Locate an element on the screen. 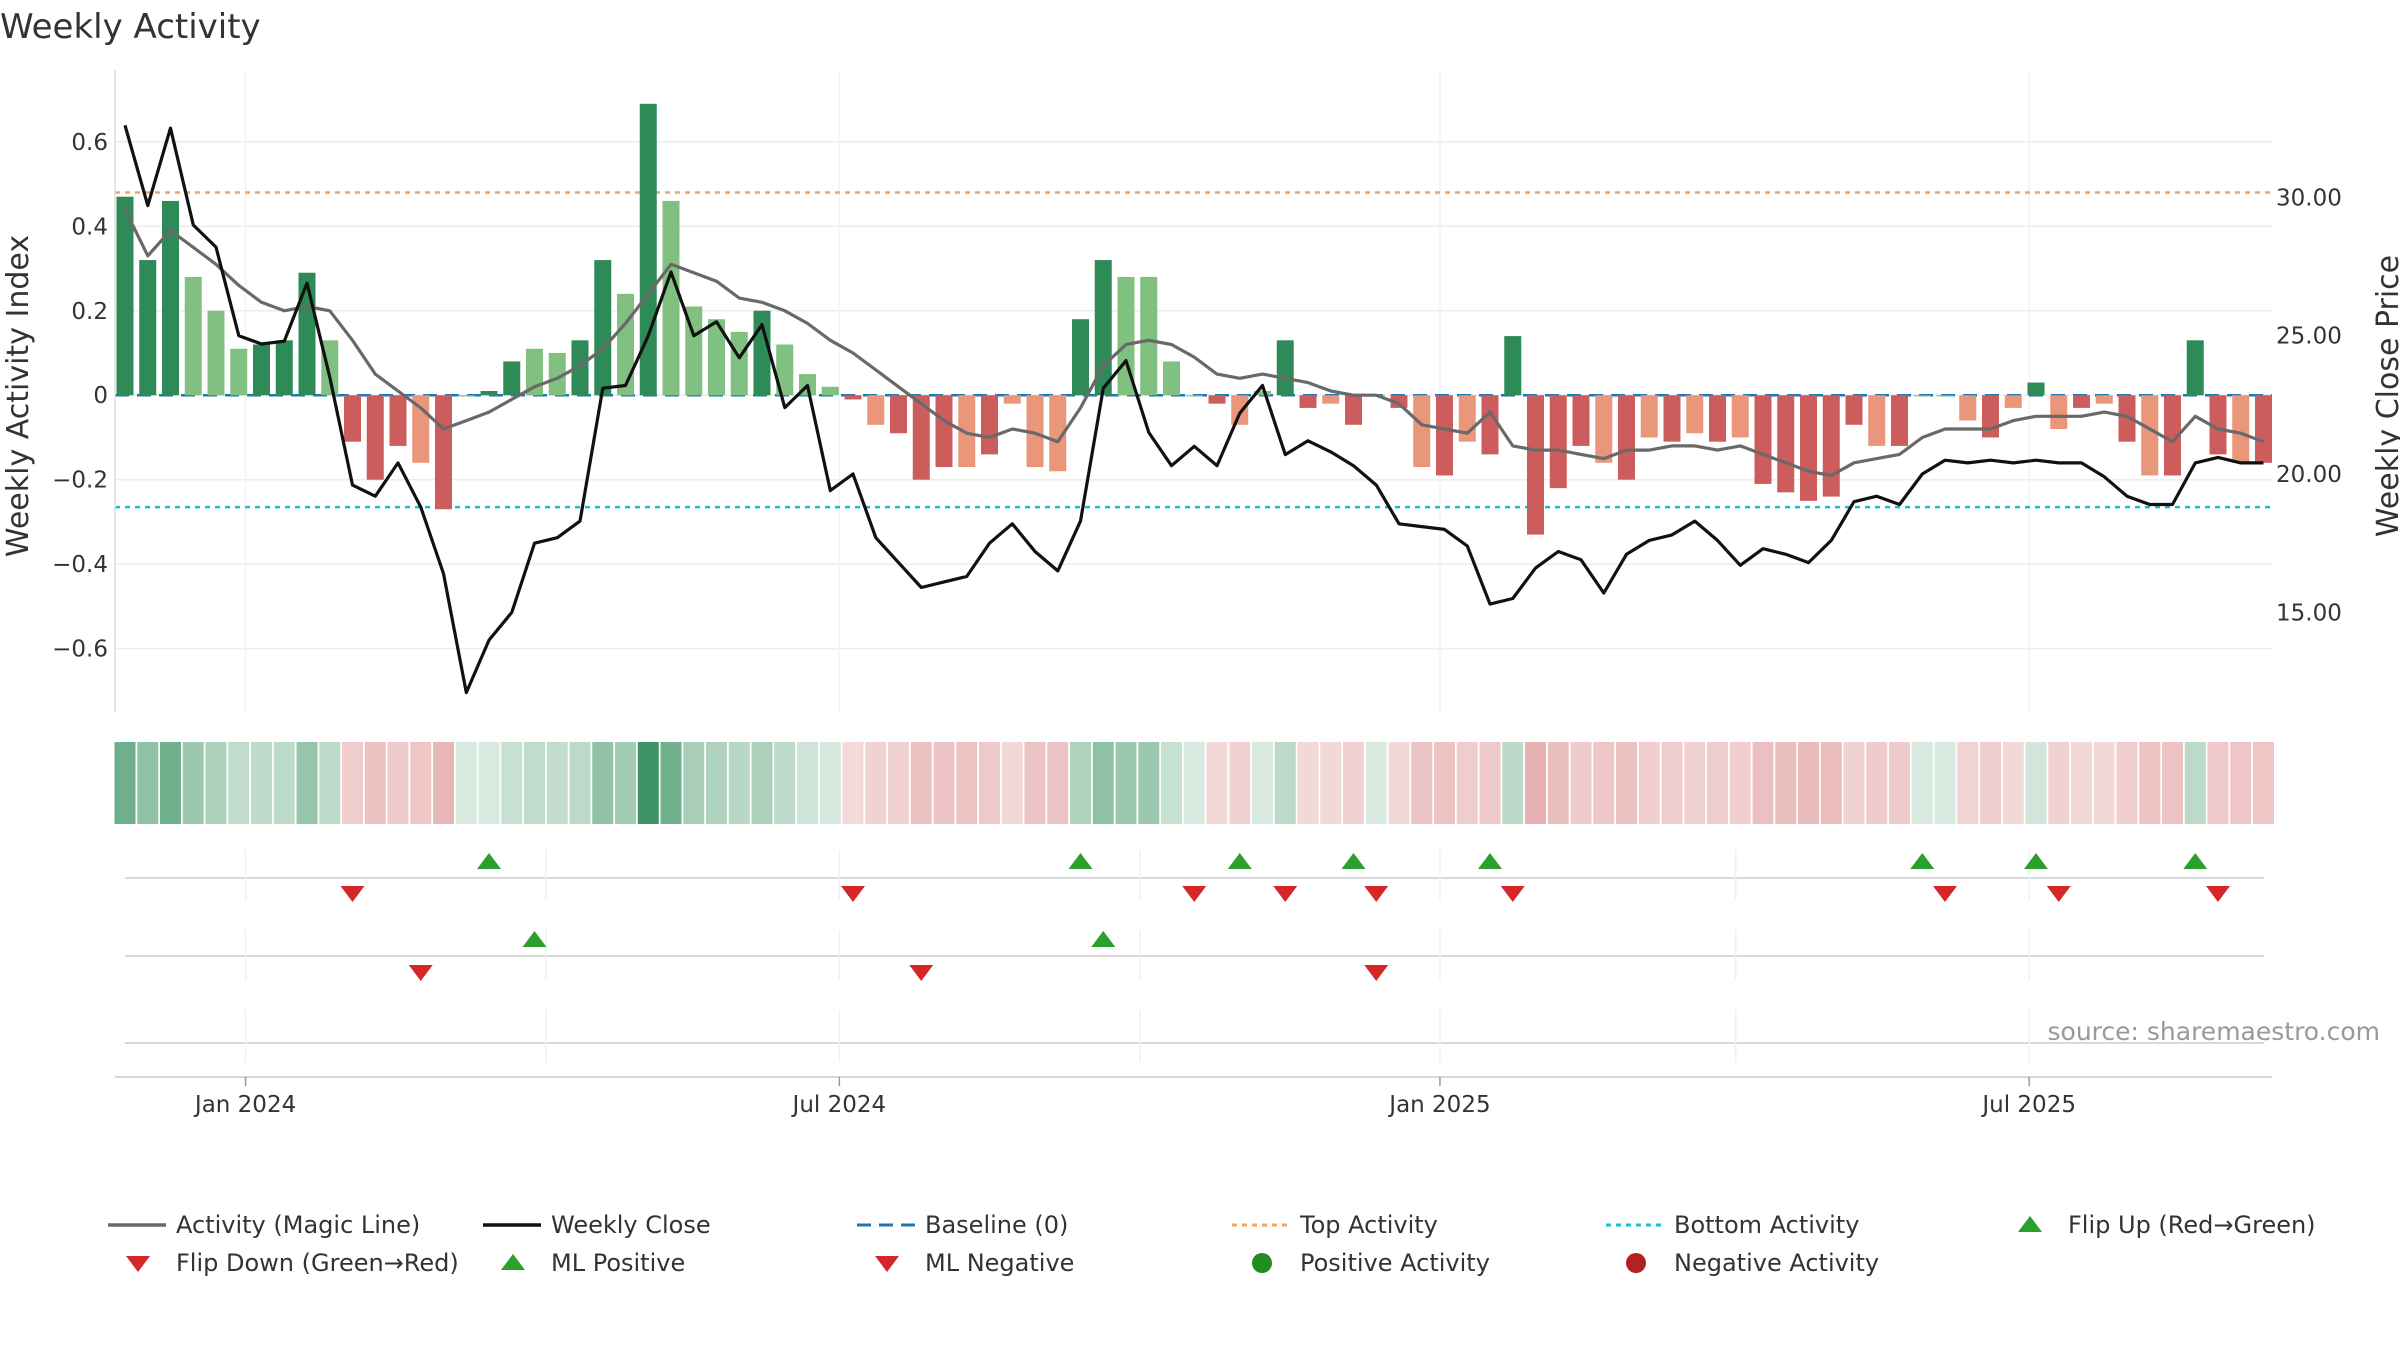 The width and height of the screenshot is (2400, 1350). legend-swatch-up-triangle is located at coordinates (513, 1262).